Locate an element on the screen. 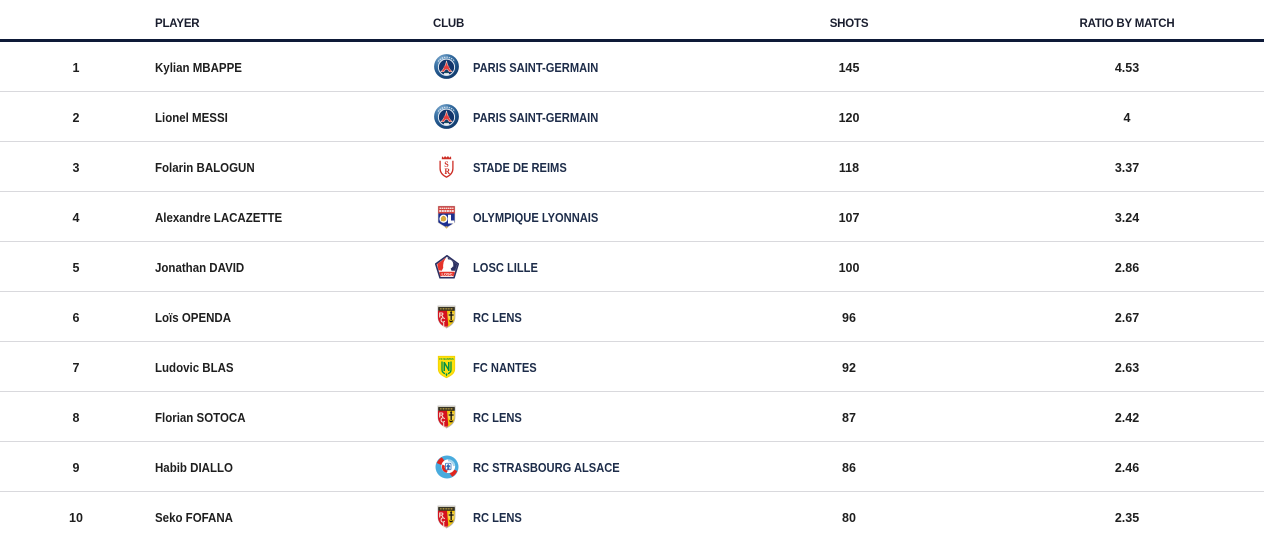  svg-text: LOSC is located at coordinates (446, 273).